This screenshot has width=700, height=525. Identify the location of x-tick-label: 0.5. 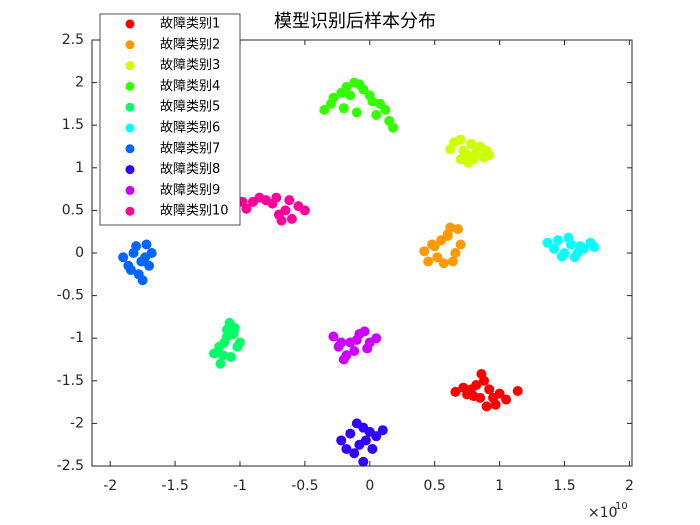
(435, 486).